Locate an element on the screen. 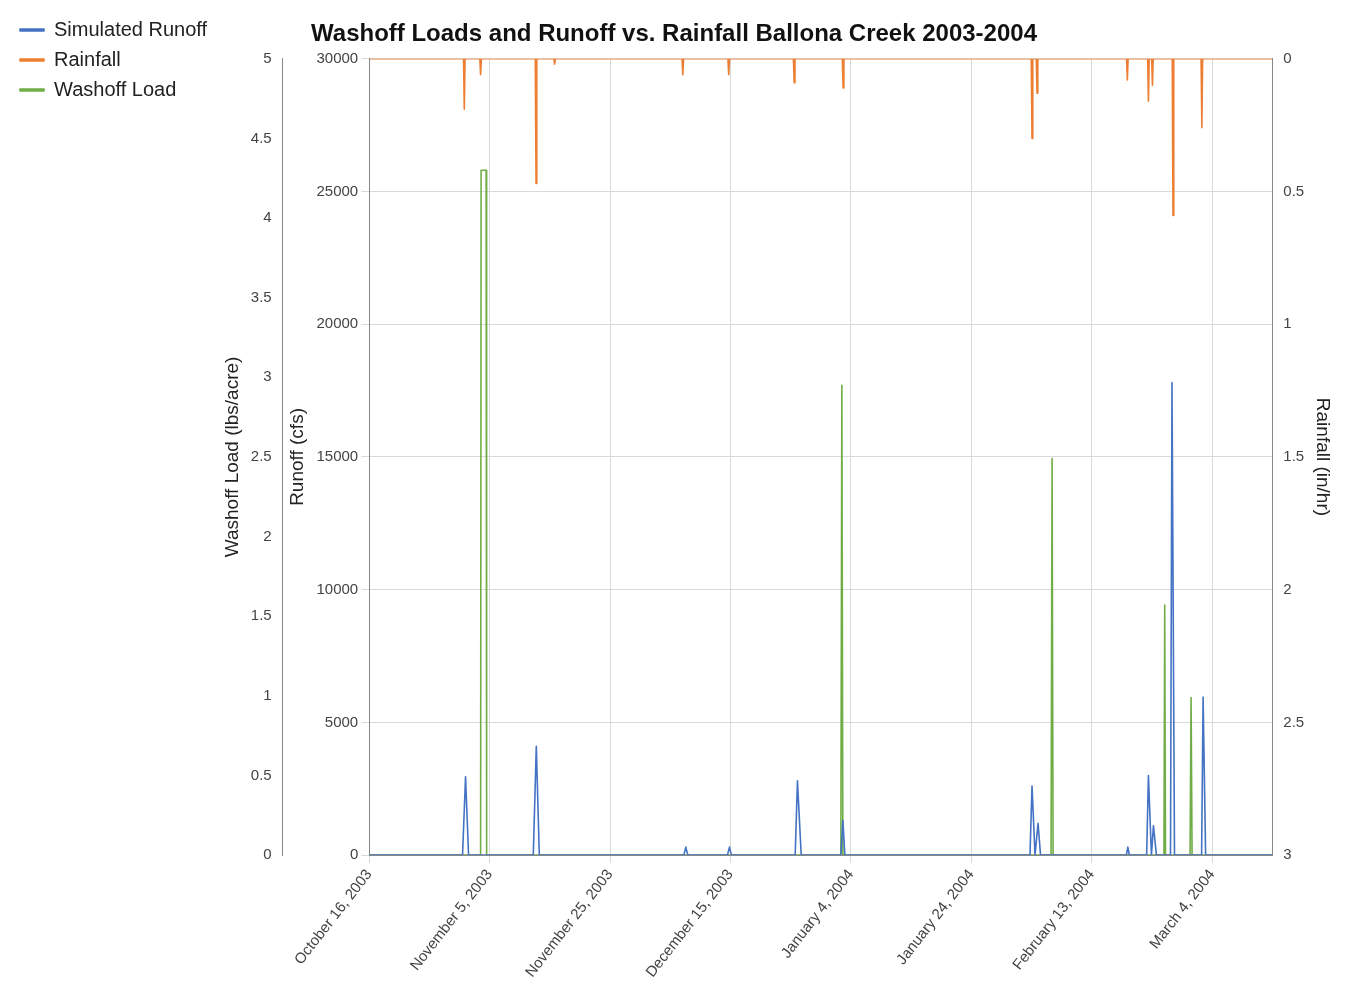  y3-tick-label: 5 is located at coordinates (267, 57).